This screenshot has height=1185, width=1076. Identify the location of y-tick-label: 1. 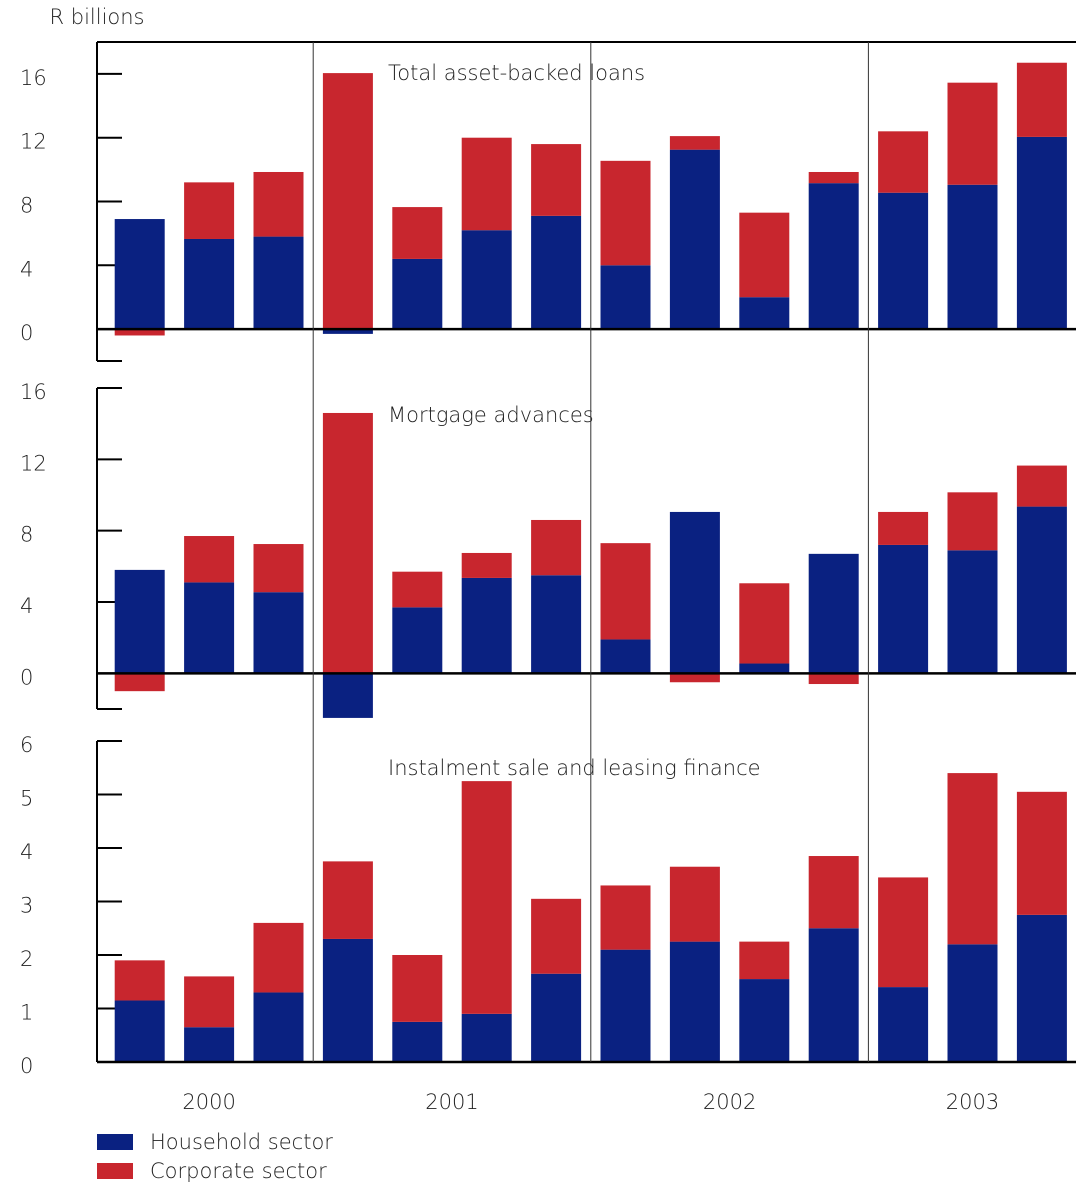
(26, 1013).